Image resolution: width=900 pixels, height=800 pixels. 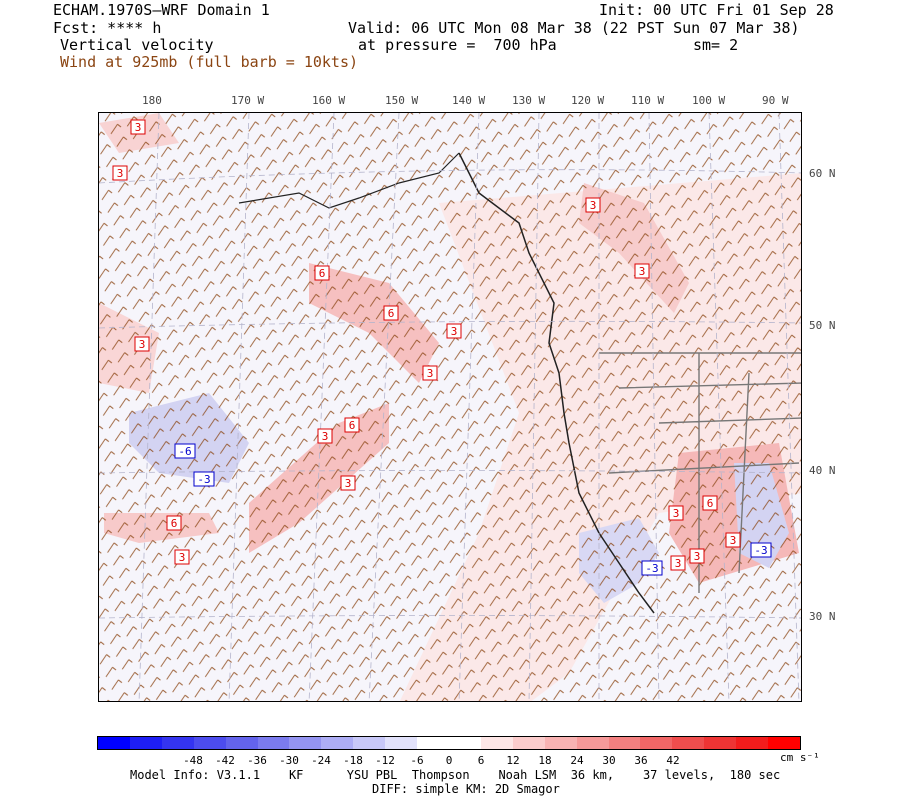 What do you see at coordinates (248, 100) in the screenshot?
I see `lon-label: 170 W` at bounding box center [248, 100].